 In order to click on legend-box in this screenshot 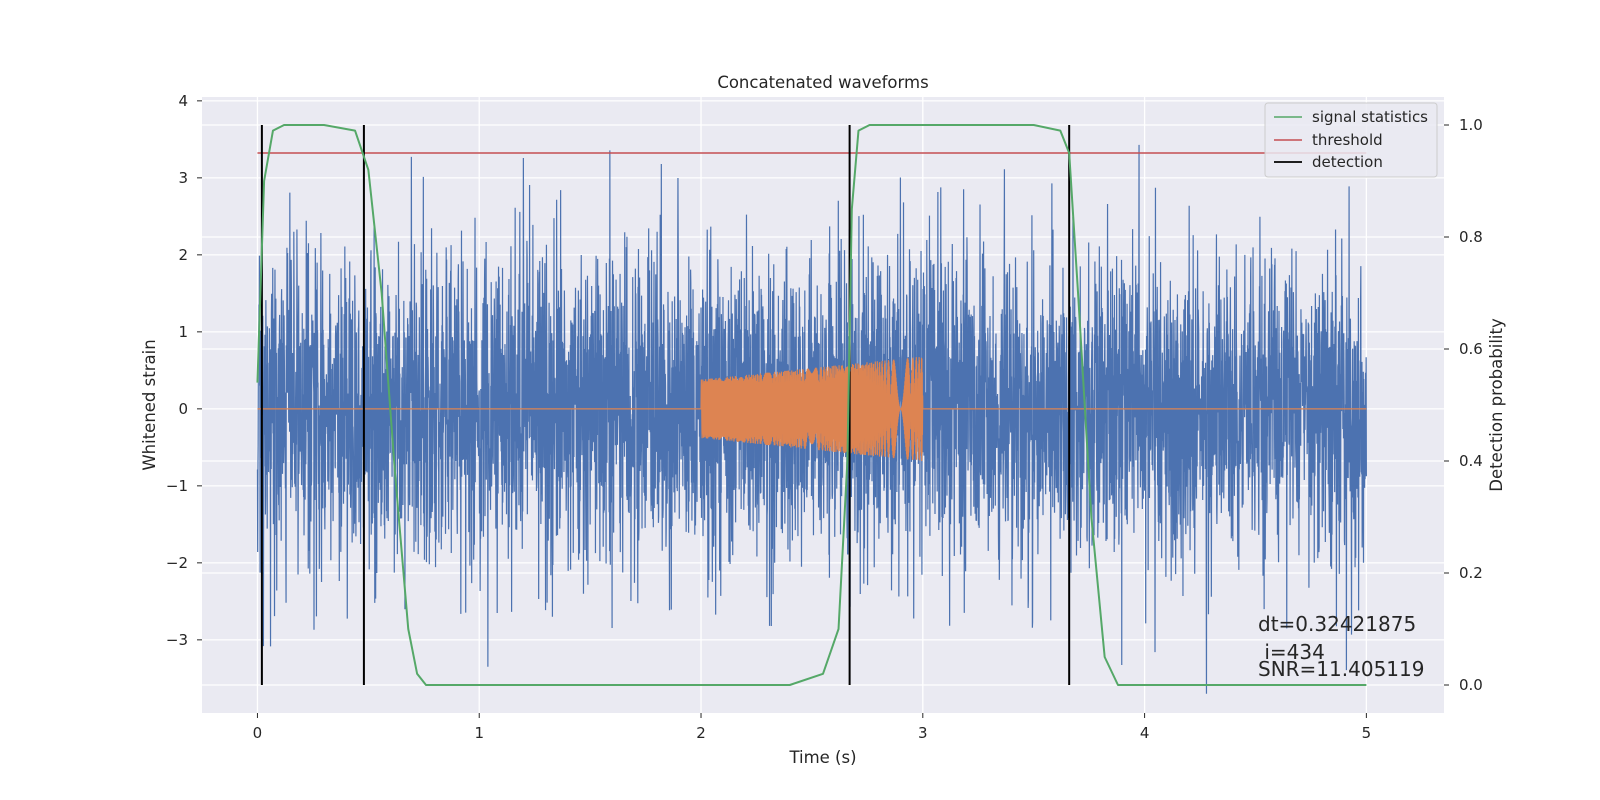, I will do `click(1351, 140)`.